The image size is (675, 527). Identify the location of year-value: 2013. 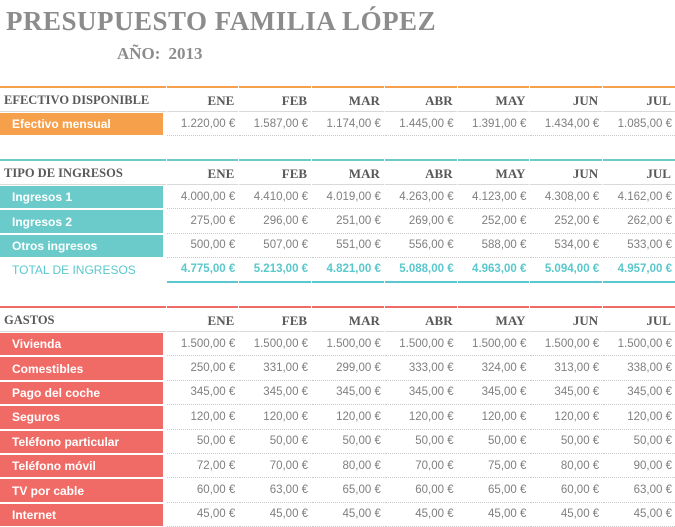
(185, 53).